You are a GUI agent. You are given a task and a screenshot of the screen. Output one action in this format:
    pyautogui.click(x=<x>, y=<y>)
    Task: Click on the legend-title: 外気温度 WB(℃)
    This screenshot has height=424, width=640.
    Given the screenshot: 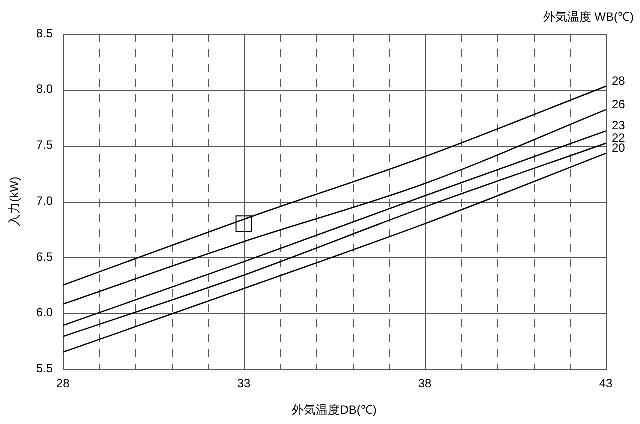 What is the action you would take?
    pyautogui.click(x=588, y=17)
    